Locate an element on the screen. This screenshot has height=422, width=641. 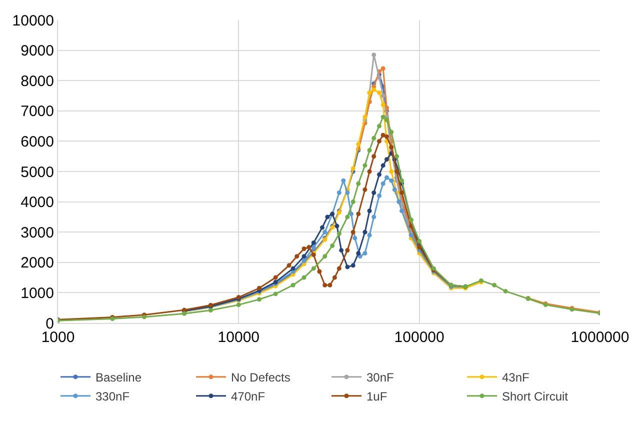
legend-label: Baseline is located at coordinates (119, 377).